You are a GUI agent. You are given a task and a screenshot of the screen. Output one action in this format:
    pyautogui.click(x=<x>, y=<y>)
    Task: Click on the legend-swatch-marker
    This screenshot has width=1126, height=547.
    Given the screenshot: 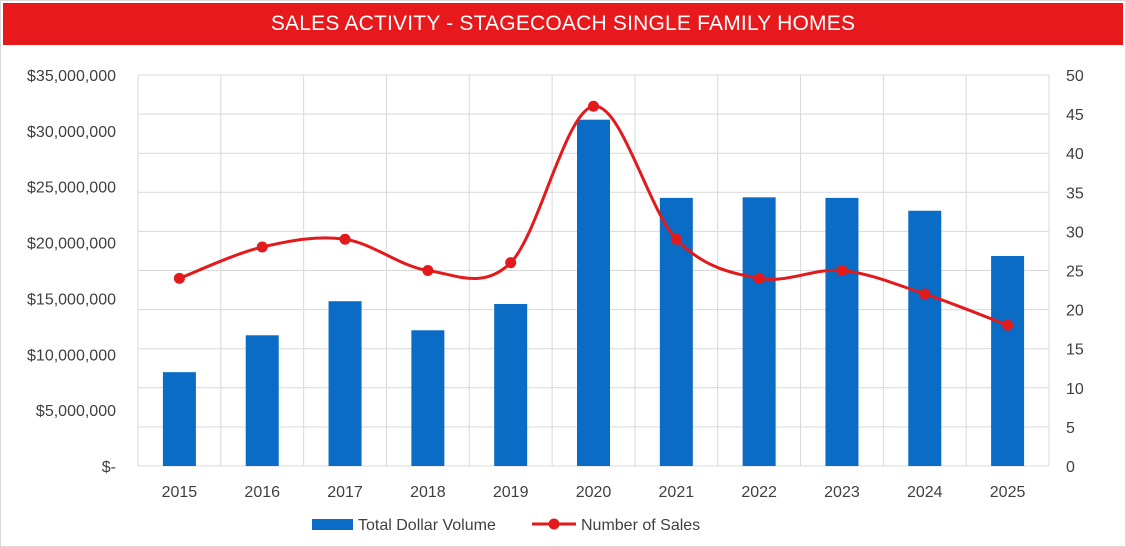 What is the action you would take?
    pyautogui.click(x=554, y=524)
    